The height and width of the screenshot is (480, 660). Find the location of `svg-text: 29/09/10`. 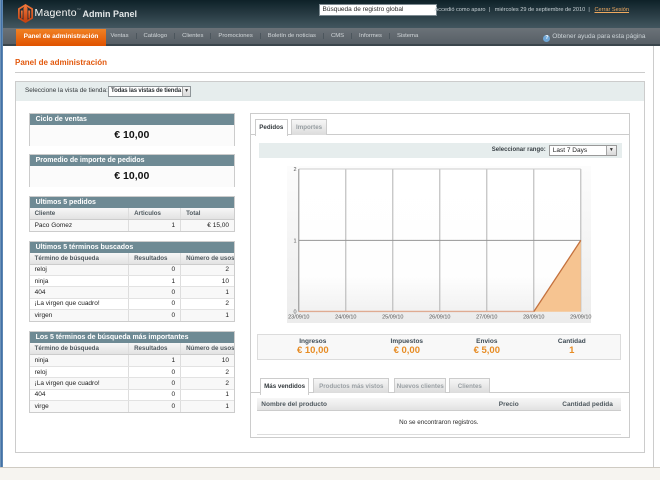

svg-text: 29/09/10 is located at coordinates (580, 318).